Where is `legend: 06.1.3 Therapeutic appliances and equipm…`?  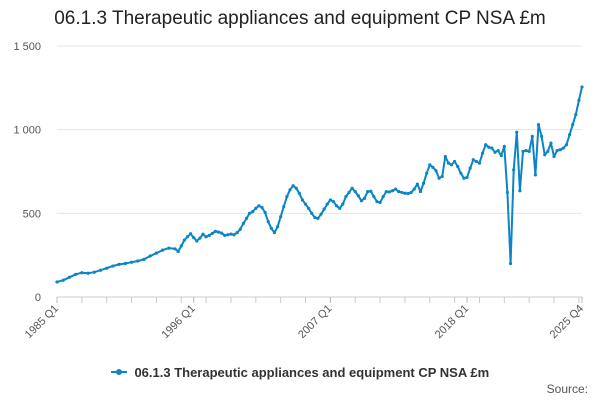
legend: 06.1.3 Therapeutic appliances and equipm… is located at coordinates (300, 372).